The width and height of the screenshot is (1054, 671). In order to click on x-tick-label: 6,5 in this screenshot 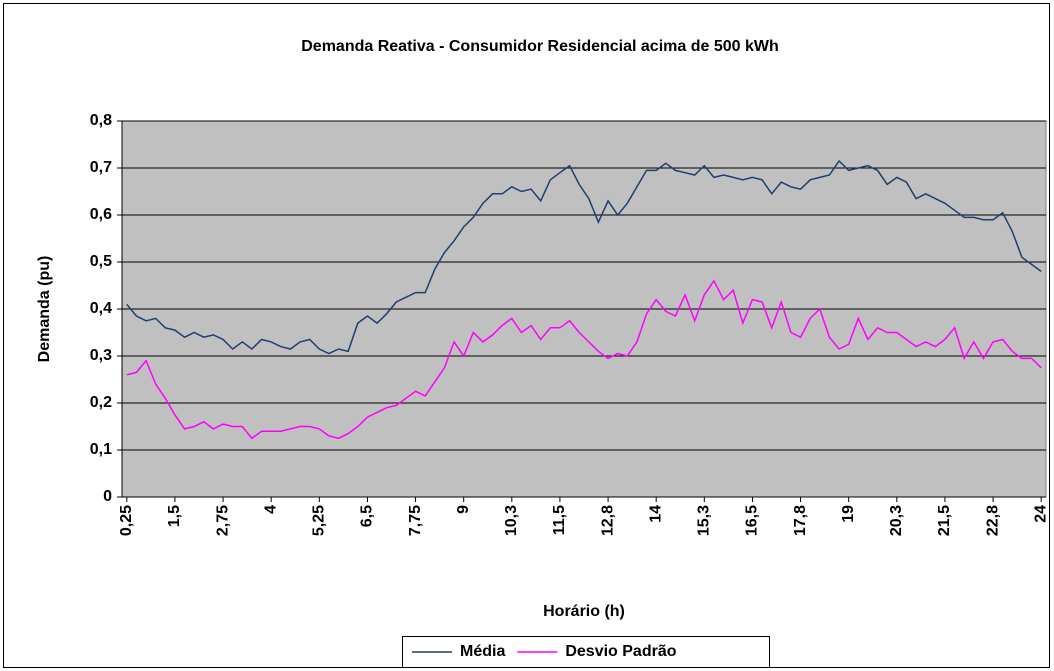, I will do `click(367, 516)`.